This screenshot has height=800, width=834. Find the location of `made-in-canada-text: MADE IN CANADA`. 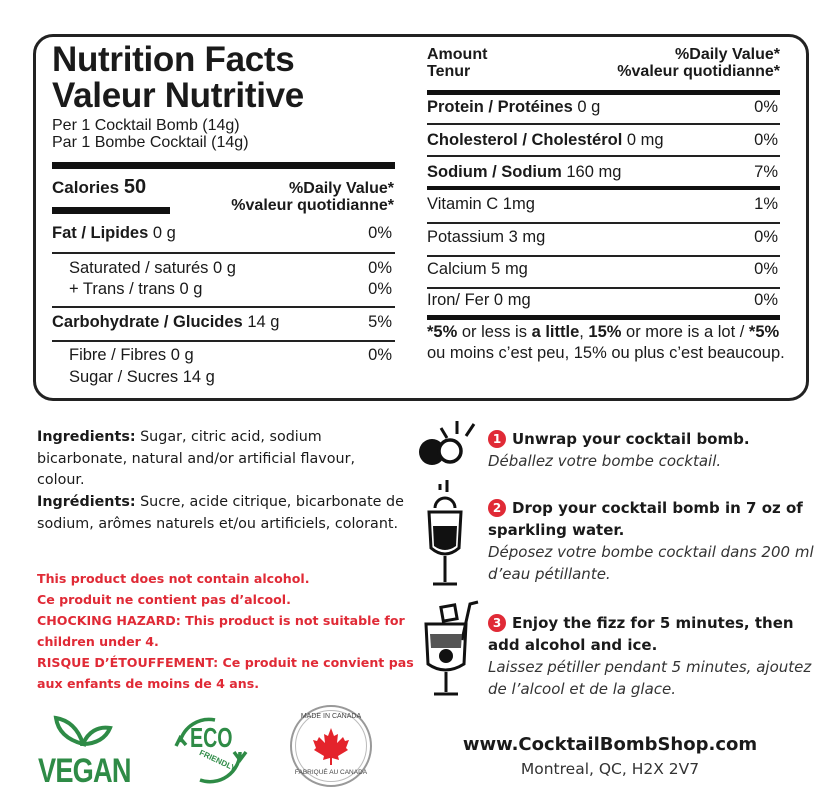

made-in-canada-text: MADE IN CANADA is located at coordinates (331, 716).